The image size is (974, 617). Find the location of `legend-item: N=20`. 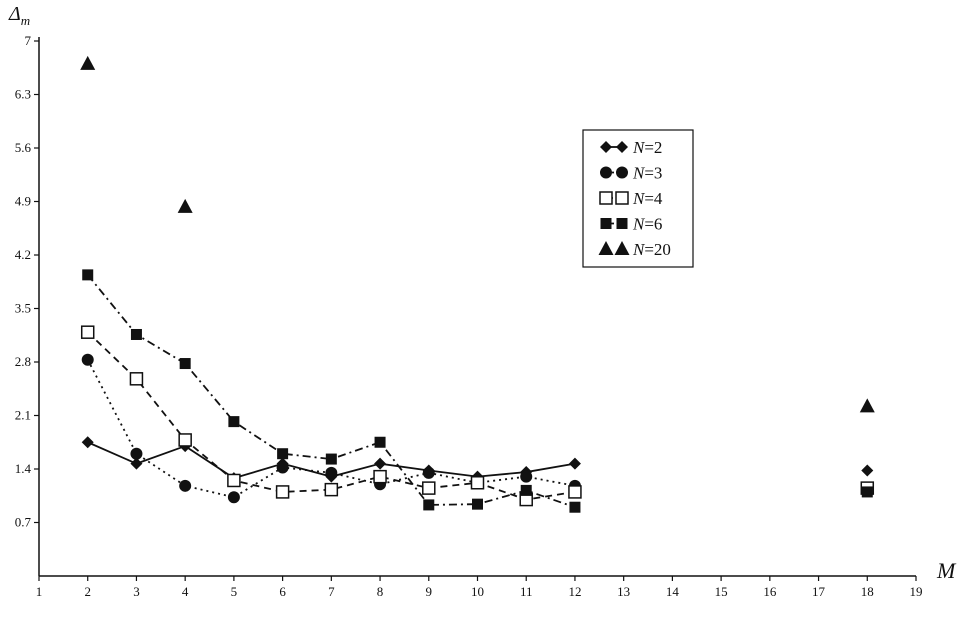

legend-item: N=20 is located at coordinates (634, 249).